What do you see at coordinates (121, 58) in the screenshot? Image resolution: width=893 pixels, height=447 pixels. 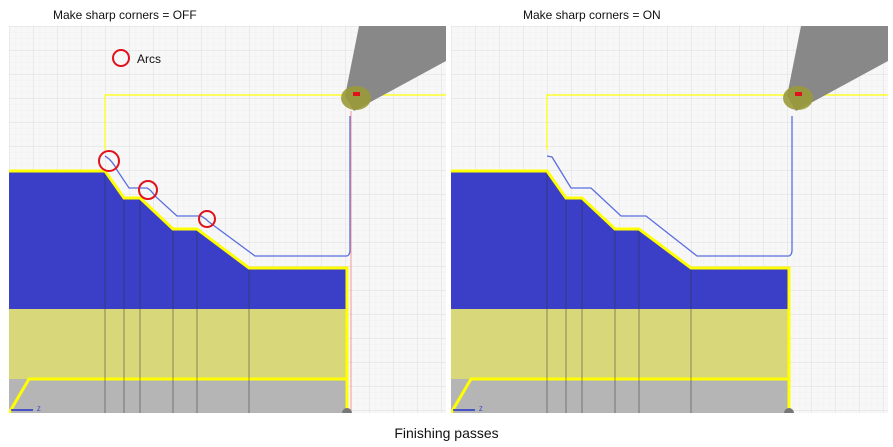 I see `arcs-legend-circle` at bounding box center [121, 58].